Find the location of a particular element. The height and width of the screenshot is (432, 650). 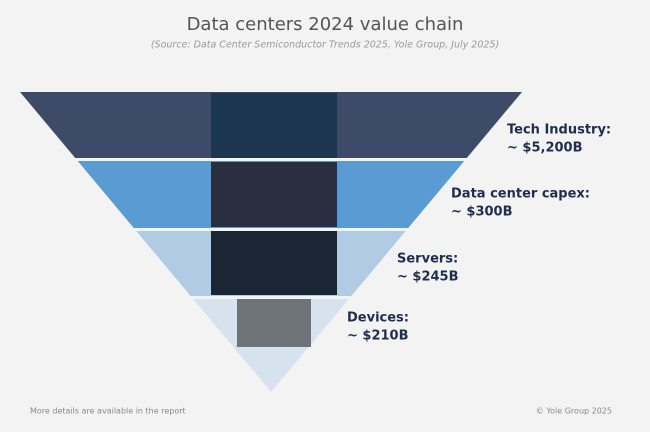

layer-value: ~ $300B is located at coordinates (482, 212).